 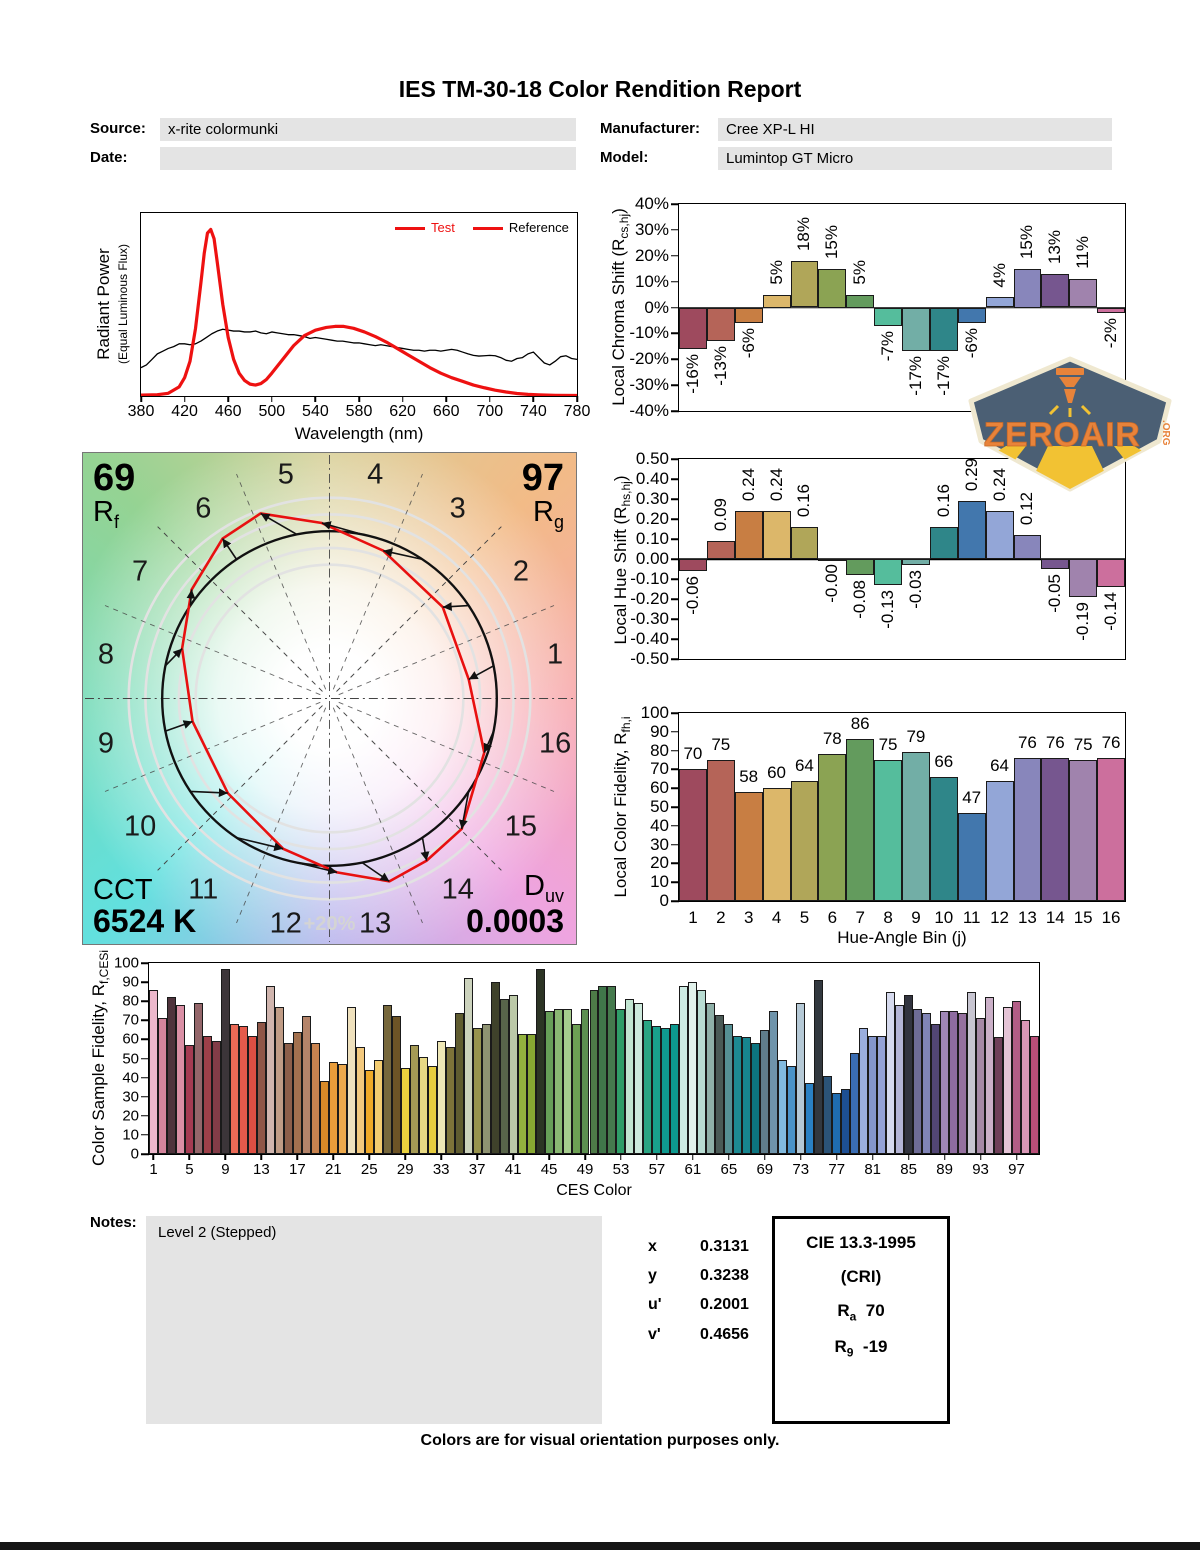 I want to click on x-tick-label: 13, so click(x=1027, y=917).